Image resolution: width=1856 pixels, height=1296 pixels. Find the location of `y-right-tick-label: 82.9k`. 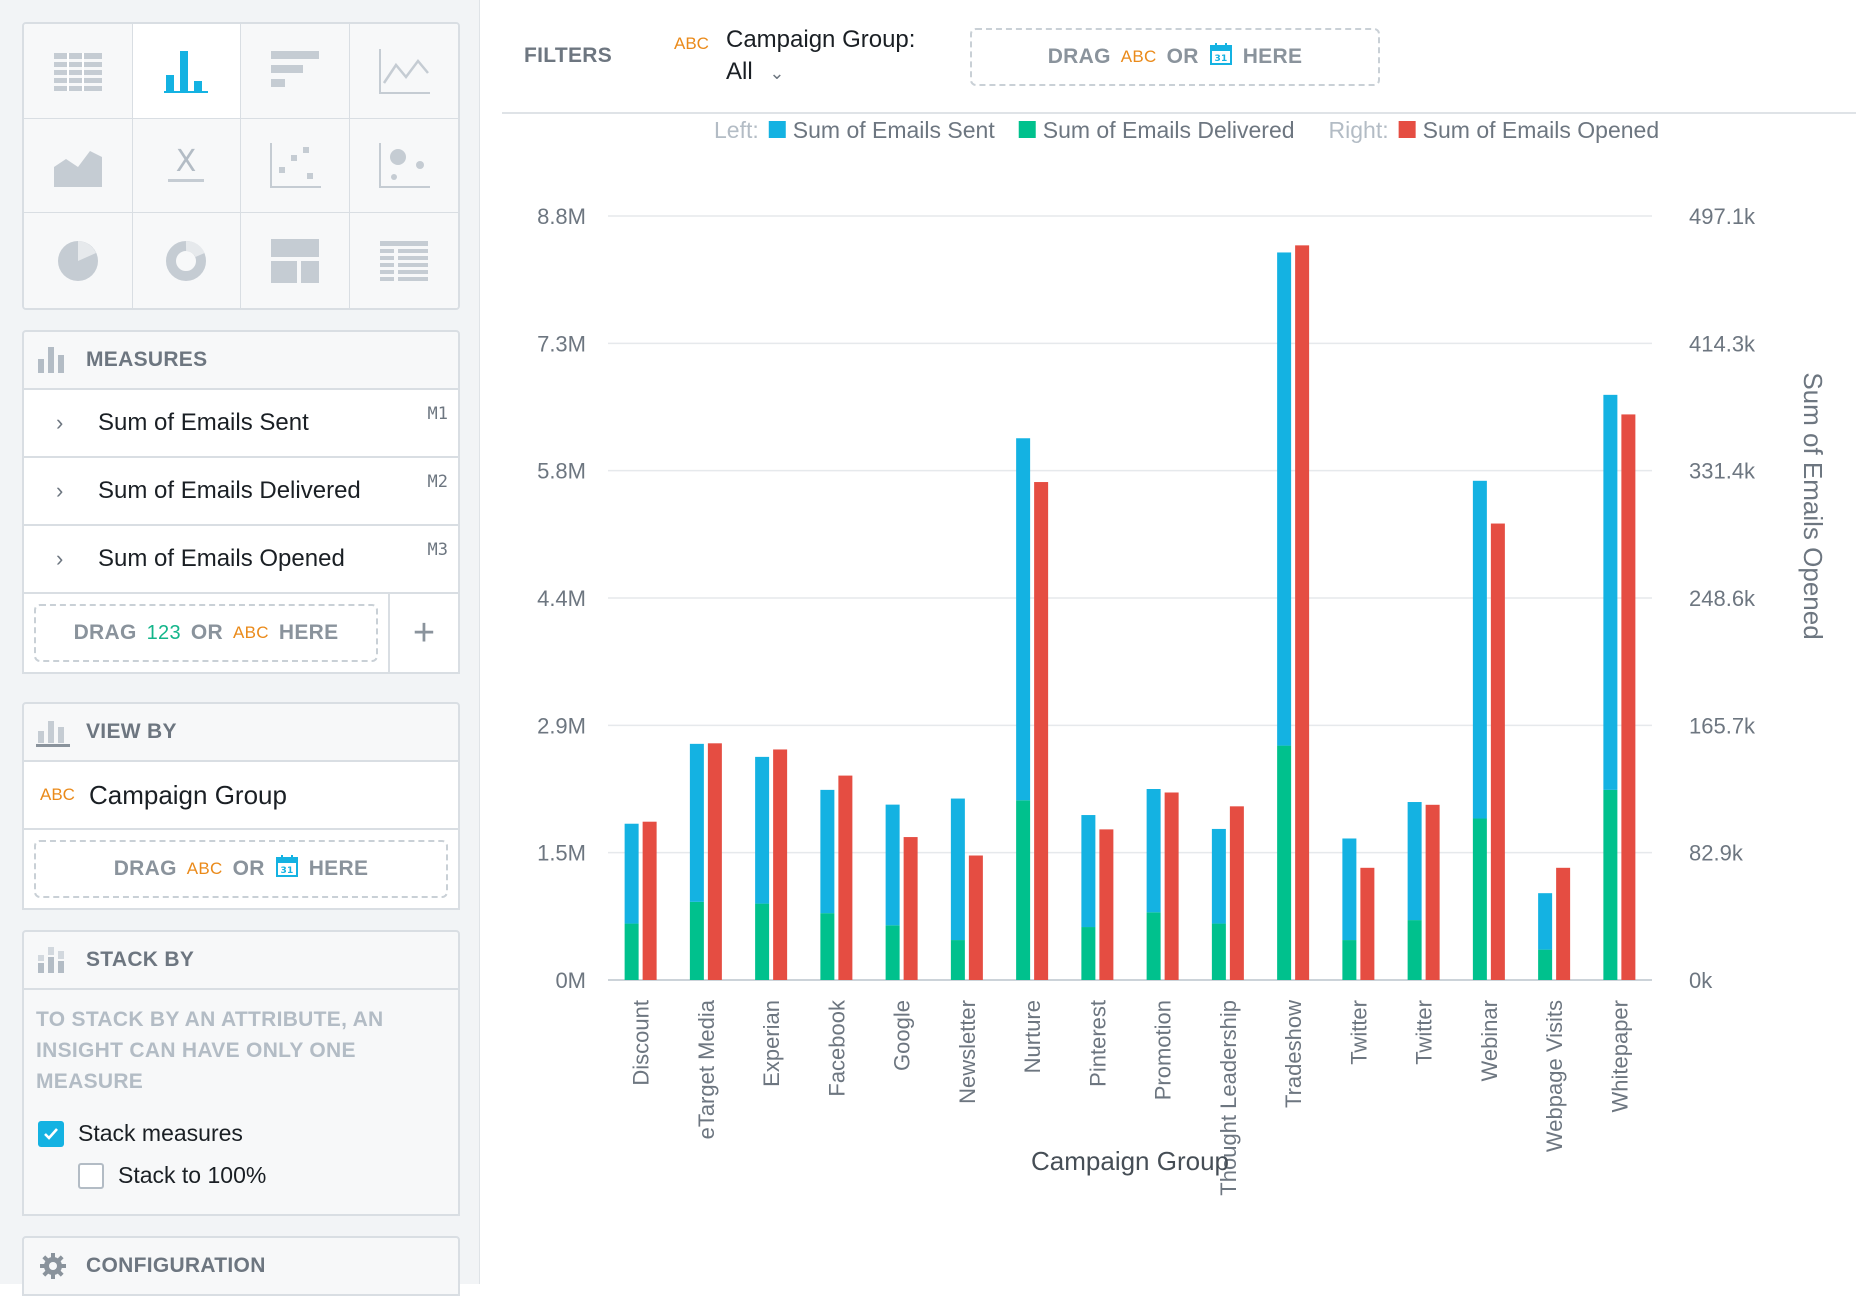

y-right-tick-label: 82.9k is located at coordinates (1716, 853).